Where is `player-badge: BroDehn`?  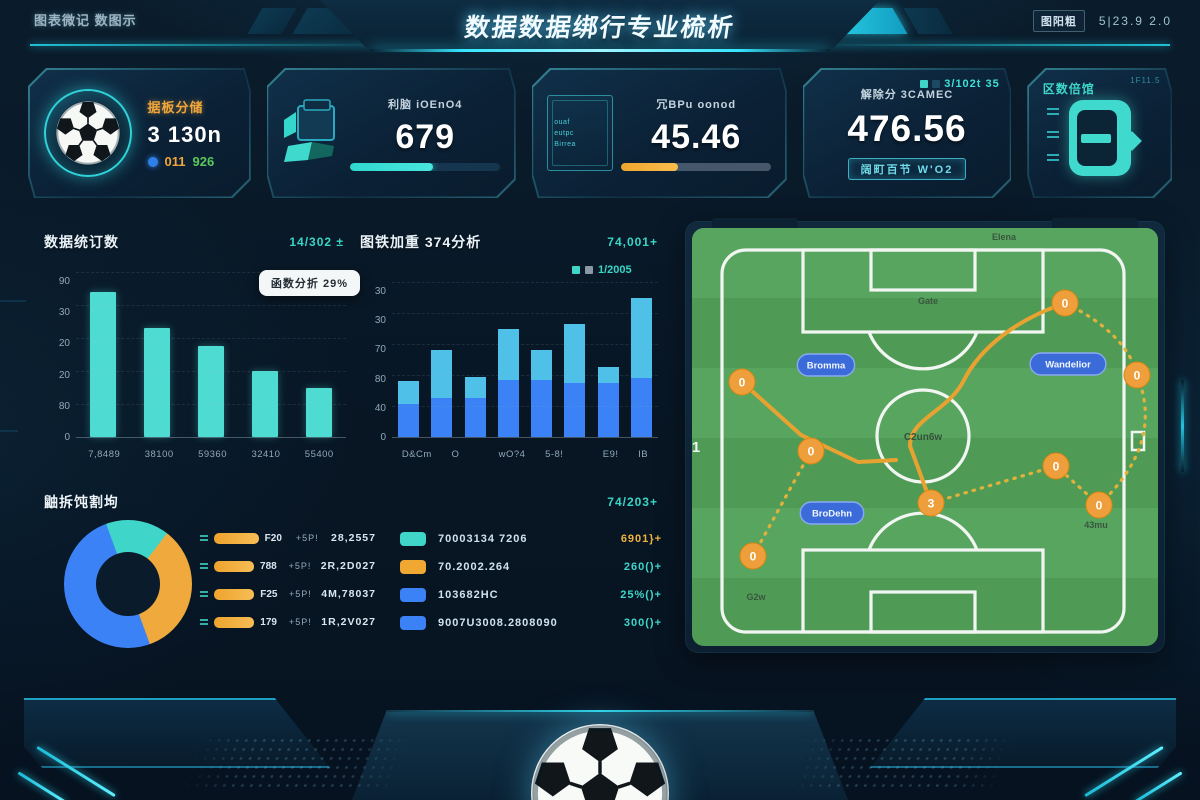
player-badge: BroDehn is located at coordinates (832, 513).